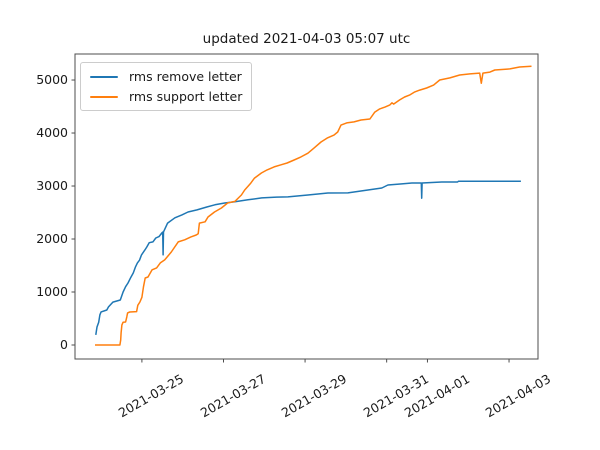 This screenshot has height=450, width=600. What do you see at coordinates (52, 238) in the screenshot?
I see `y-tick-label: 2000` at bounding box center [52, 238].